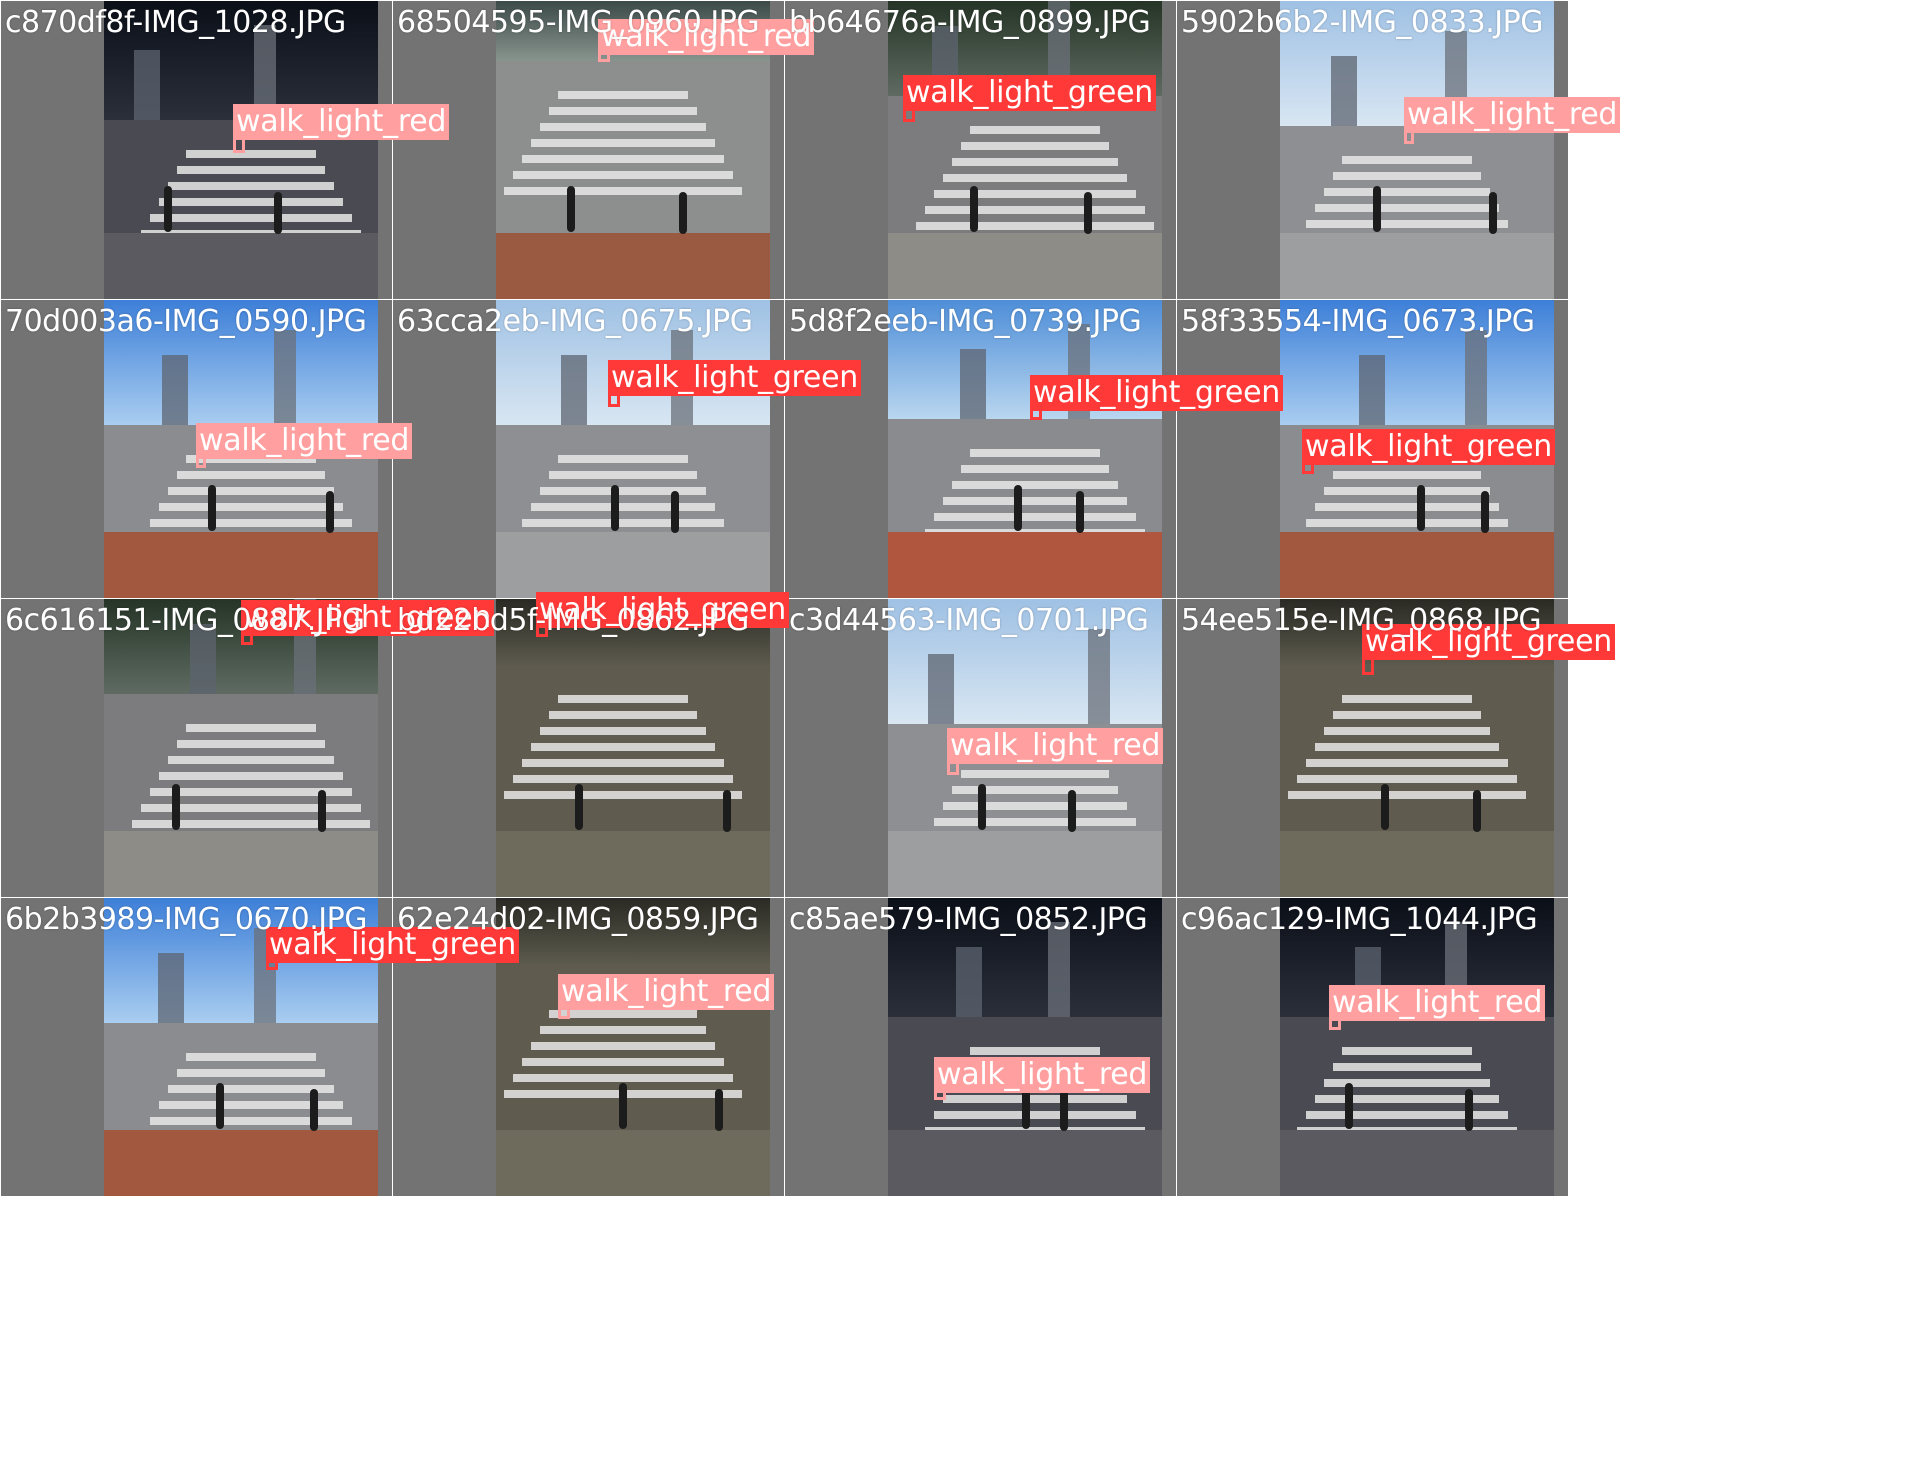 This screenshot has width=1920, height=1464. I want to click on image-tile: 5d8f2eeb-IMG_0739.JPG, so click(980, 449).